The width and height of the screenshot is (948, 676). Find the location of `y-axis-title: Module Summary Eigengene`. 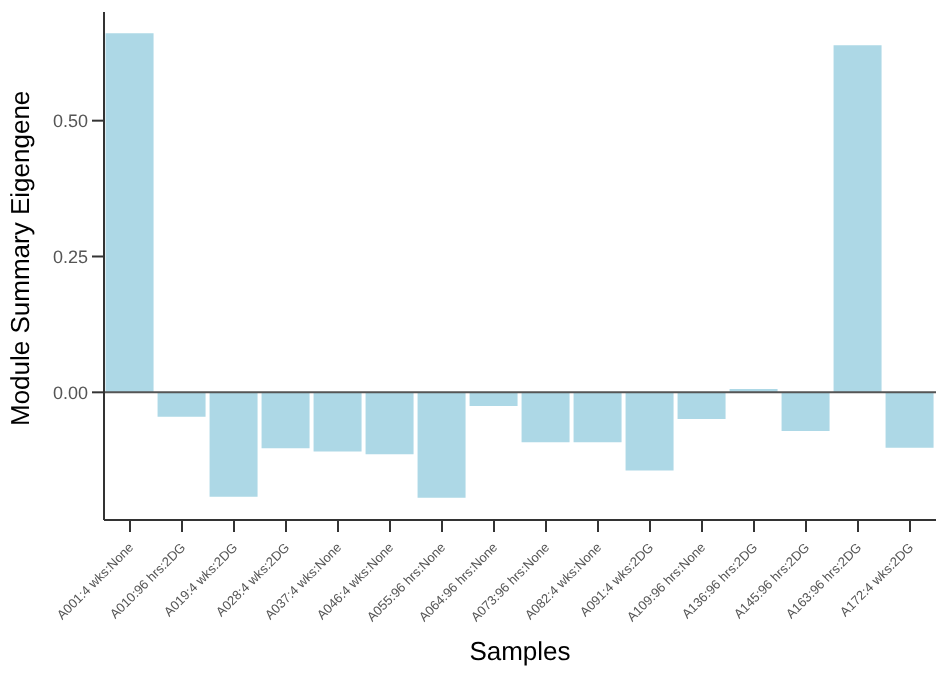

y-axis-title: Module Summary Eigengene is located at coordinates (20, 258).